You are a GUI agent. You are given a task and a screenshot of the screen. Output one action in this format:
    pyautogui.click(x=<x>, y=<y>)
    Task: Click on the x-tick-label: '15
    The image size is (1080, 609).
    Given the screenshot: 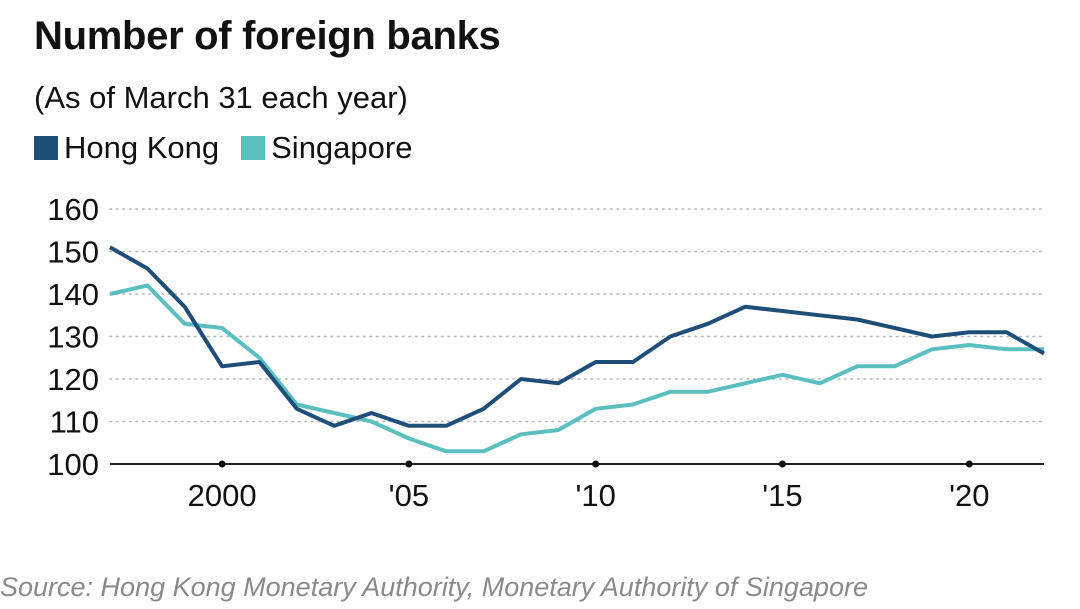 What is the action you would take?
    pyautogui.click(x=782, y=495)
    